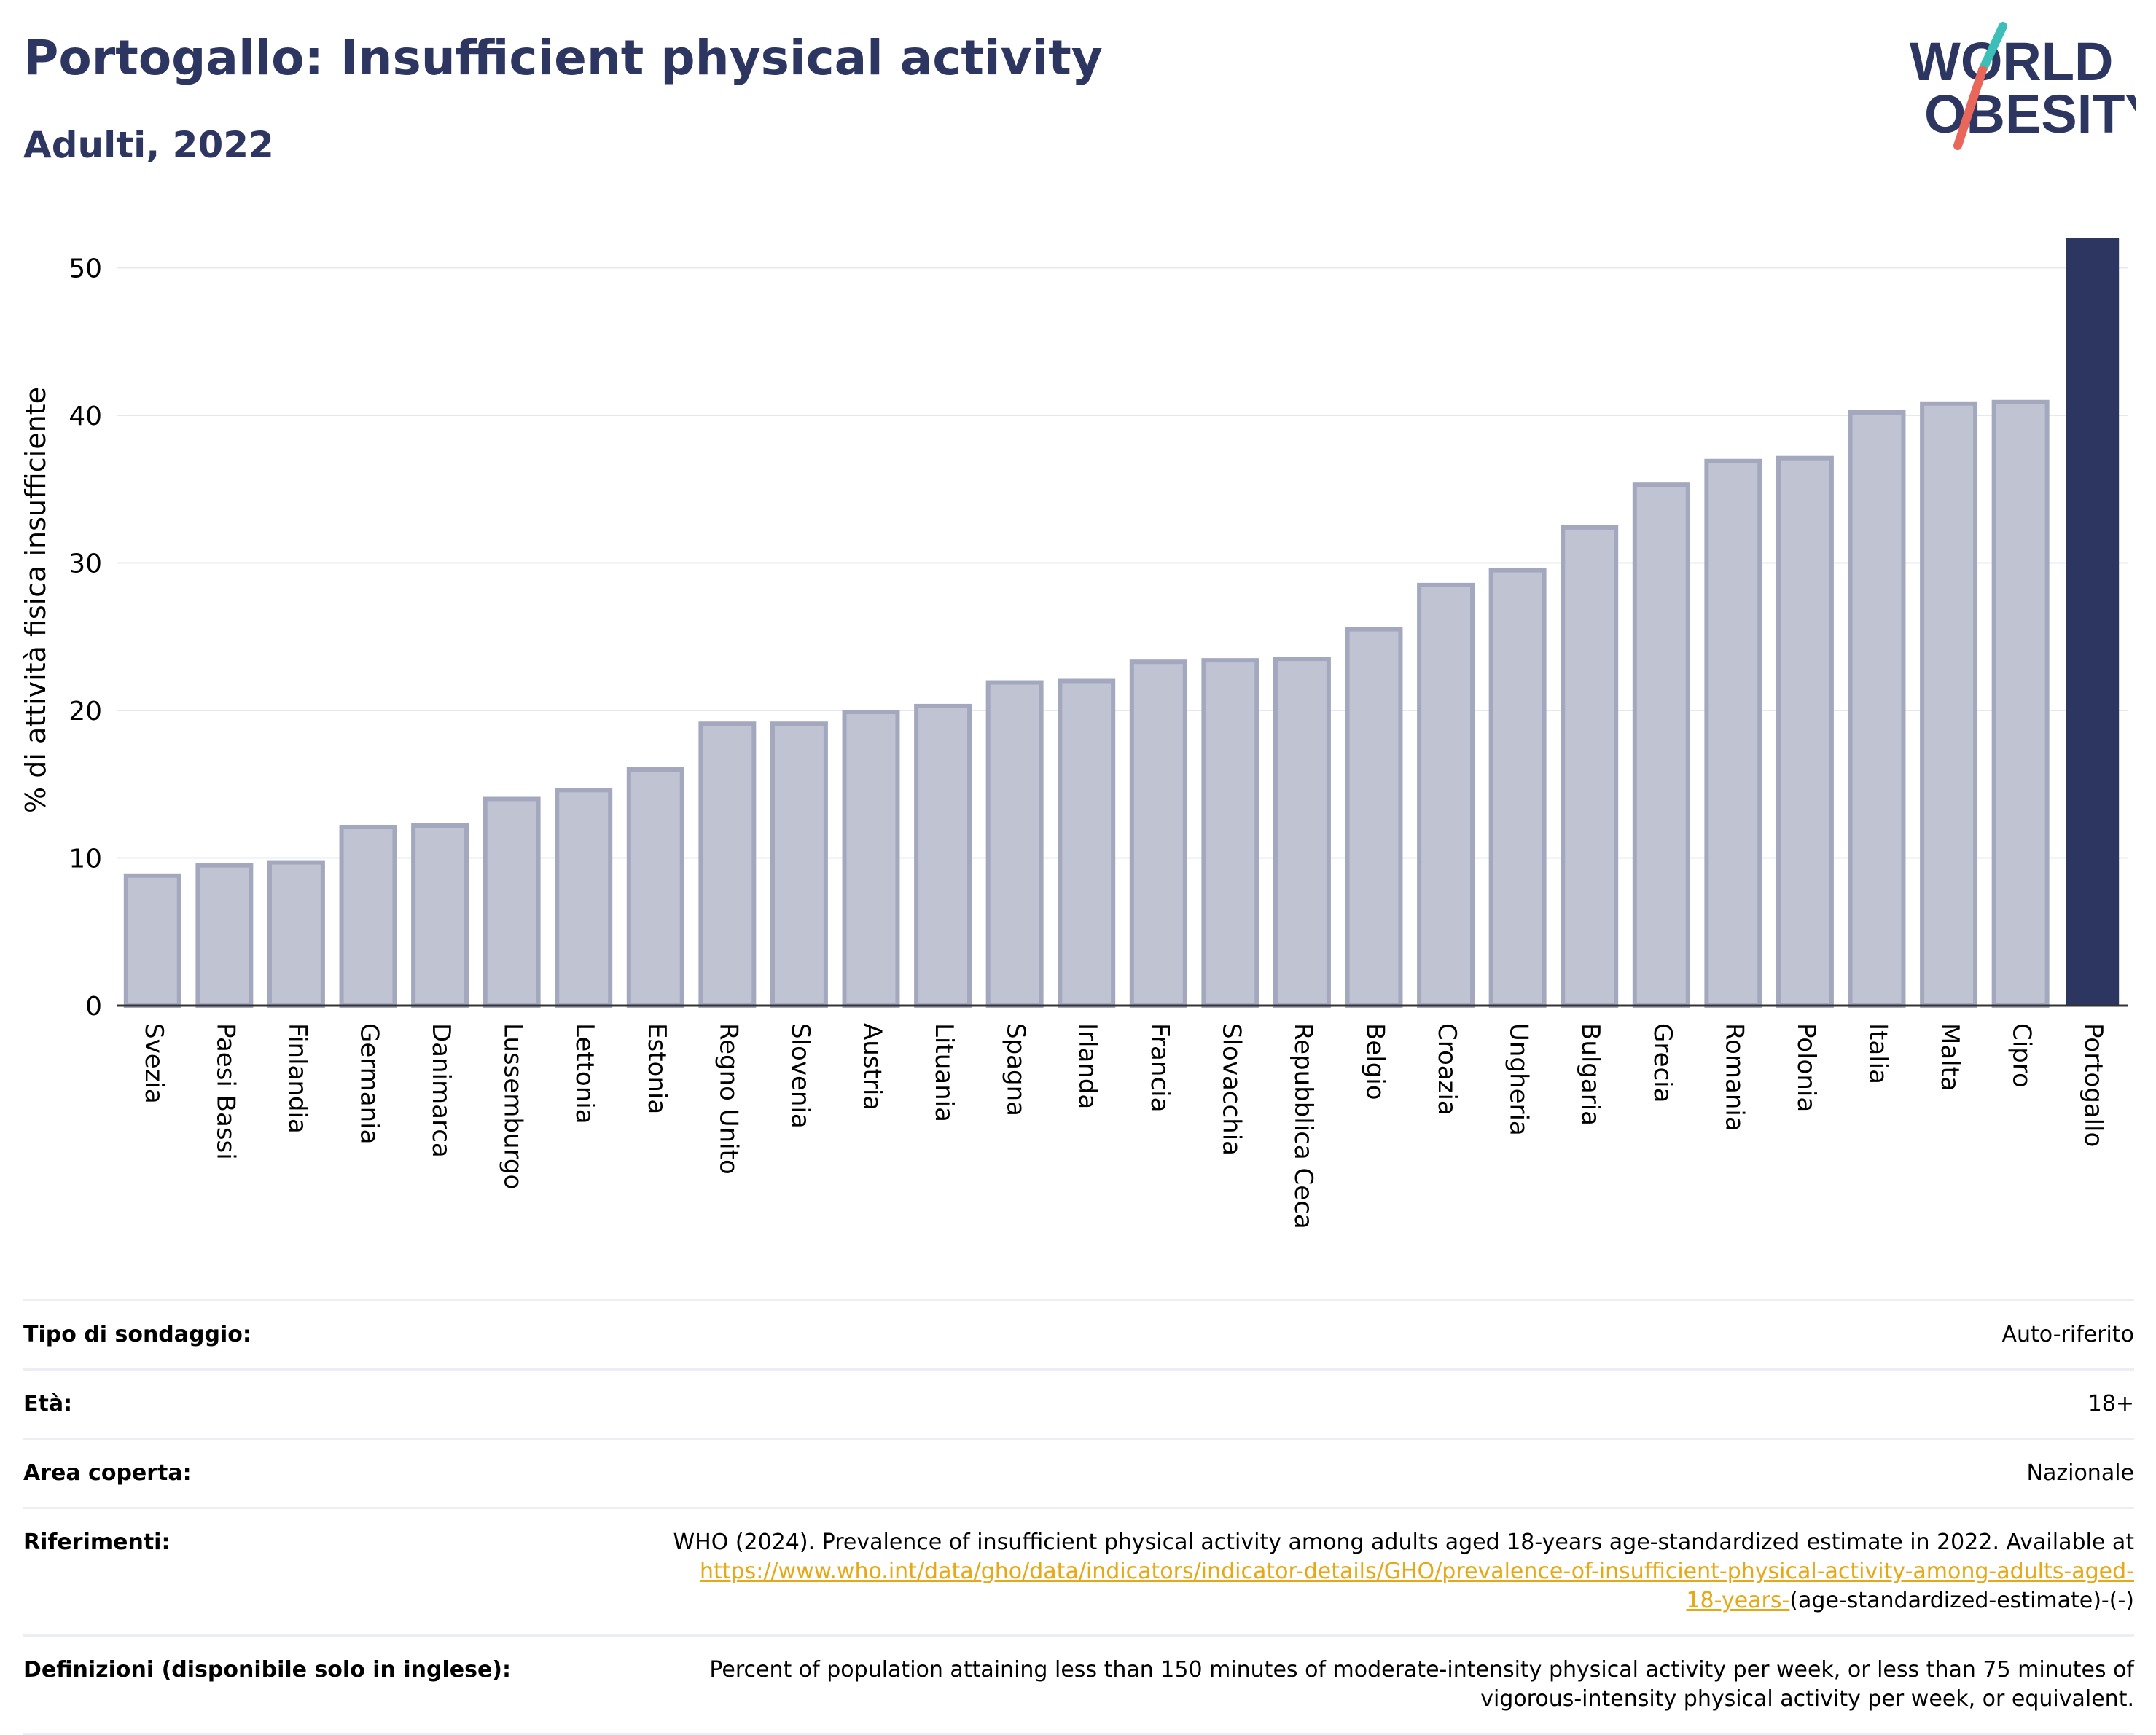 The width and height of the screenshot is (2156, 1735). Describe the element at coordinates (1877, 709) in the screenshot. I see `bar-italia` at that location.